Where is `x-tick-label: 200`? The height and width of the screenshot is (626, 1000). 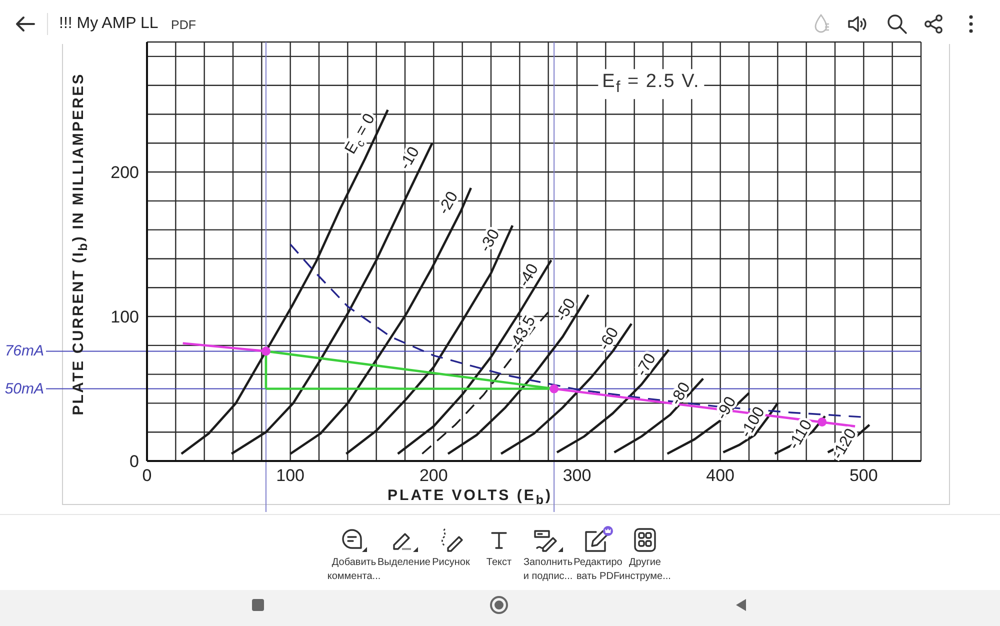
x-tick-label: 200 is located at coordinates (433, 476).